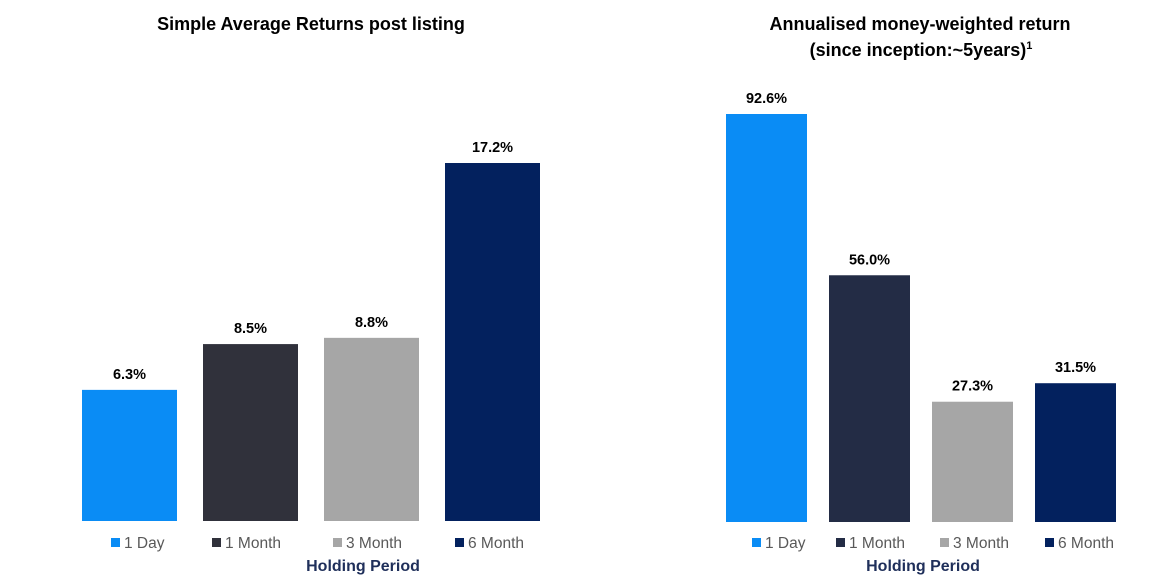 The height and width of the screenshot is (579, 1162). Describe the element at coordinates (981, 543) in the screenshot. I see `right-legend-label-3-month: 3 Month` at that location.